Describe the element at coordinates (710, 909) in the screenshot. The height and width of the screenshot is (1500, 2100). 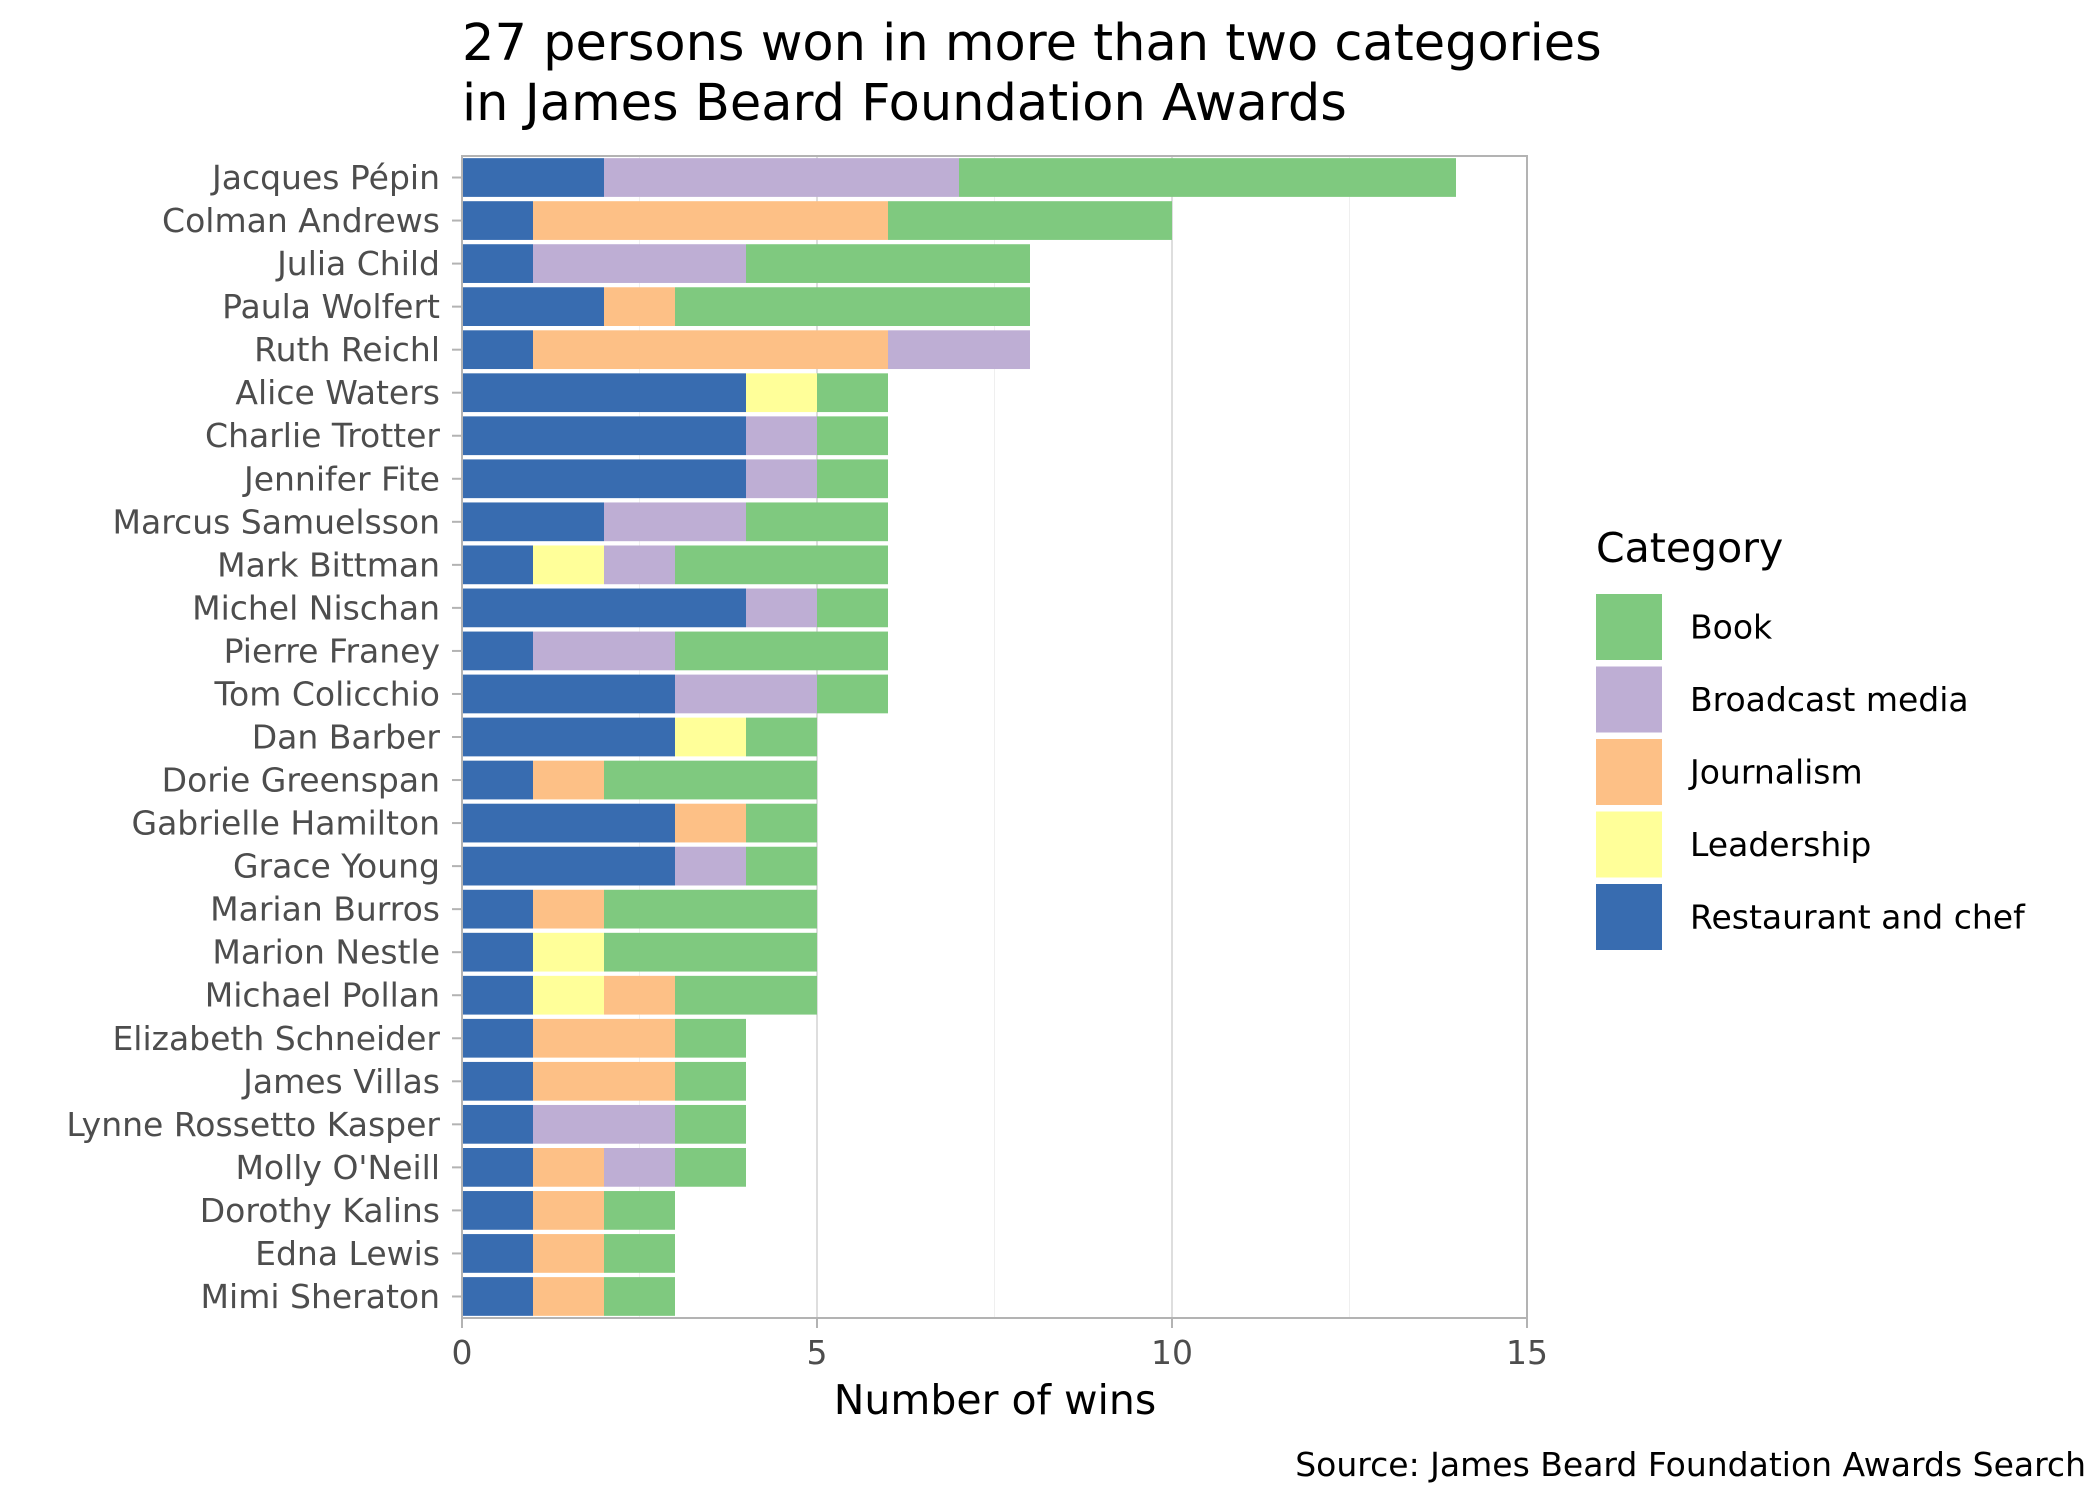
I see `bar-marian-burros-book` at that location.